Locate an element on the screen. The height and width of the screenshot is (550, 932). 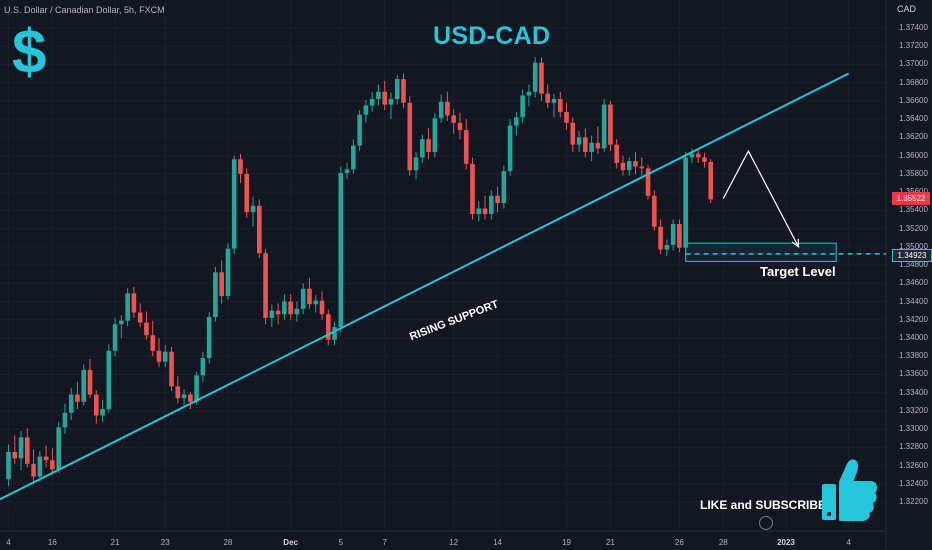
price-tick-label: 1.32200 is located at coordinates (913, 502).